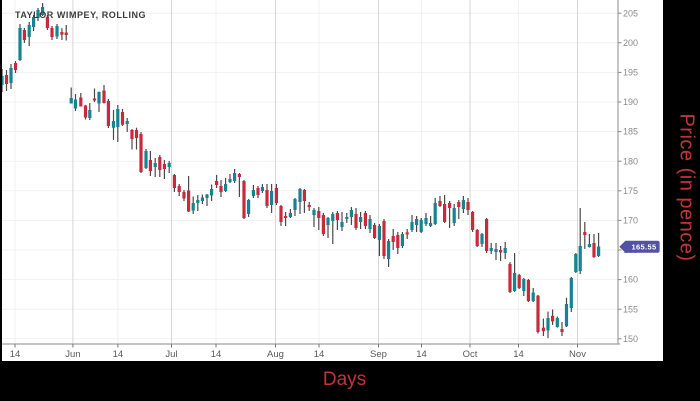 This screenshot has width=700, height=401. I want to click on svg-text: 190, so click(630, 102).